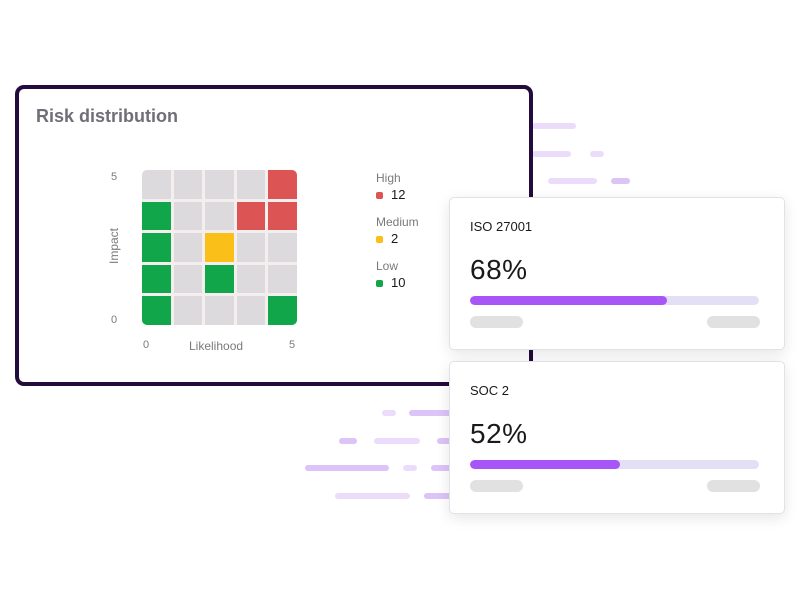  I want to click on card-title: SOC 2, so click(490, 390).